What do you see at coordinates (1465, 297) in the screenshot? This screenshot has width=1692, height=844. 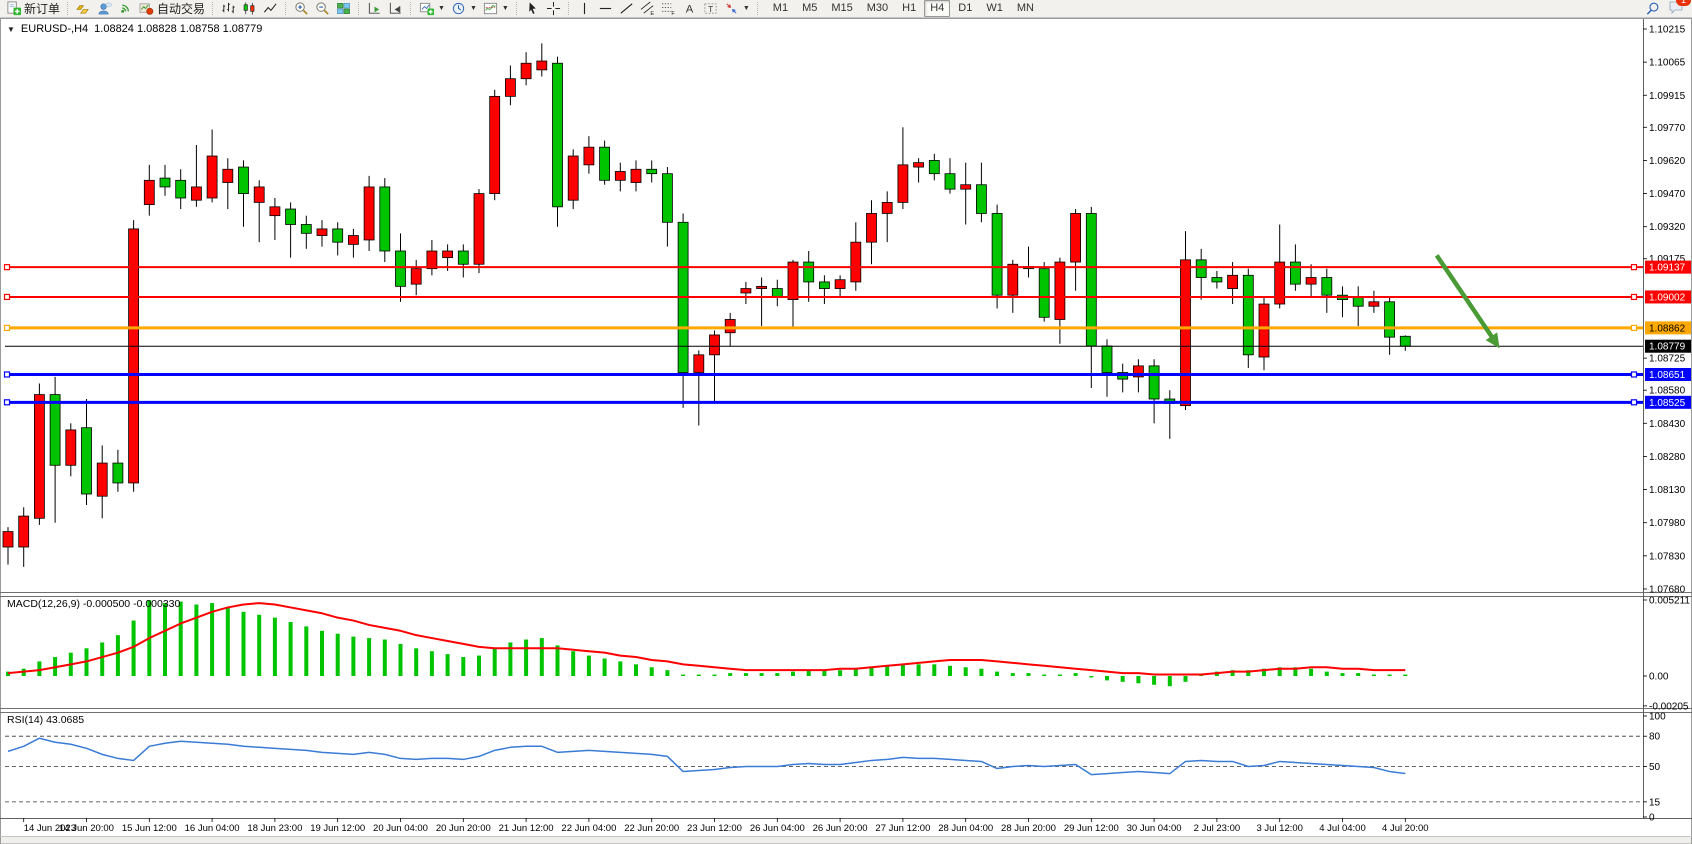 I see `arrow-shaft` at bounding box center [1465, 297].